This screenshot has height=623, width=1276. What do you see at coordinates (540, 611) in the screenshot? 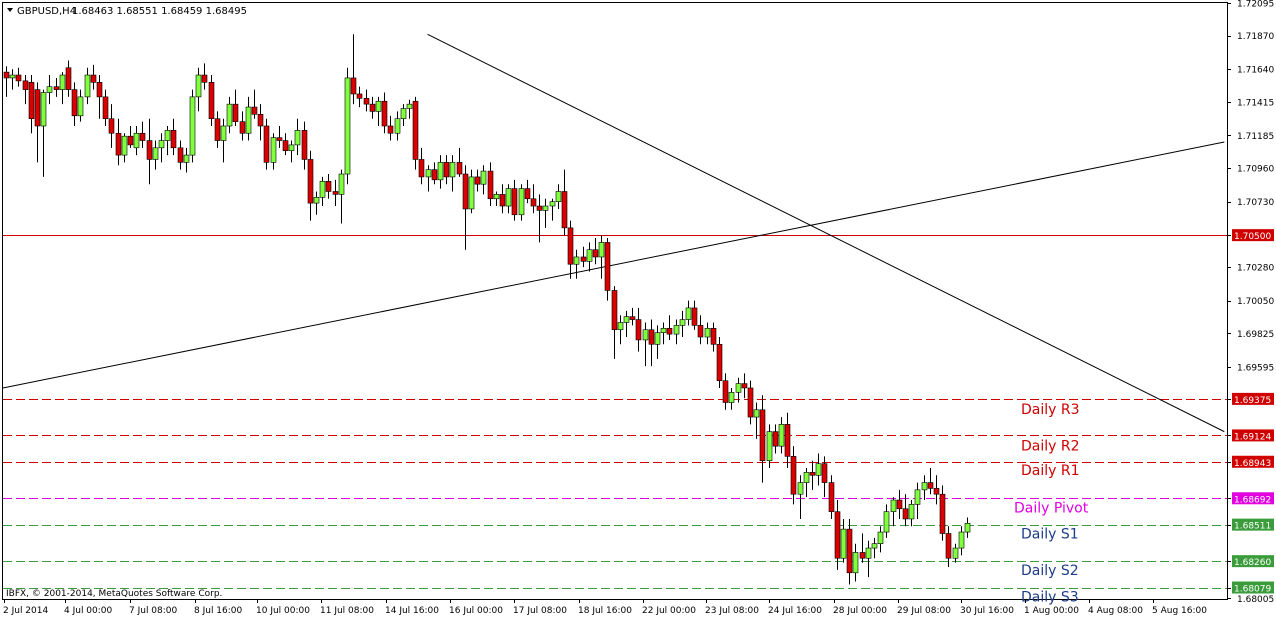
I see `x-tick-label: 17 Jul 08:00` at bounding box center [540, 611].